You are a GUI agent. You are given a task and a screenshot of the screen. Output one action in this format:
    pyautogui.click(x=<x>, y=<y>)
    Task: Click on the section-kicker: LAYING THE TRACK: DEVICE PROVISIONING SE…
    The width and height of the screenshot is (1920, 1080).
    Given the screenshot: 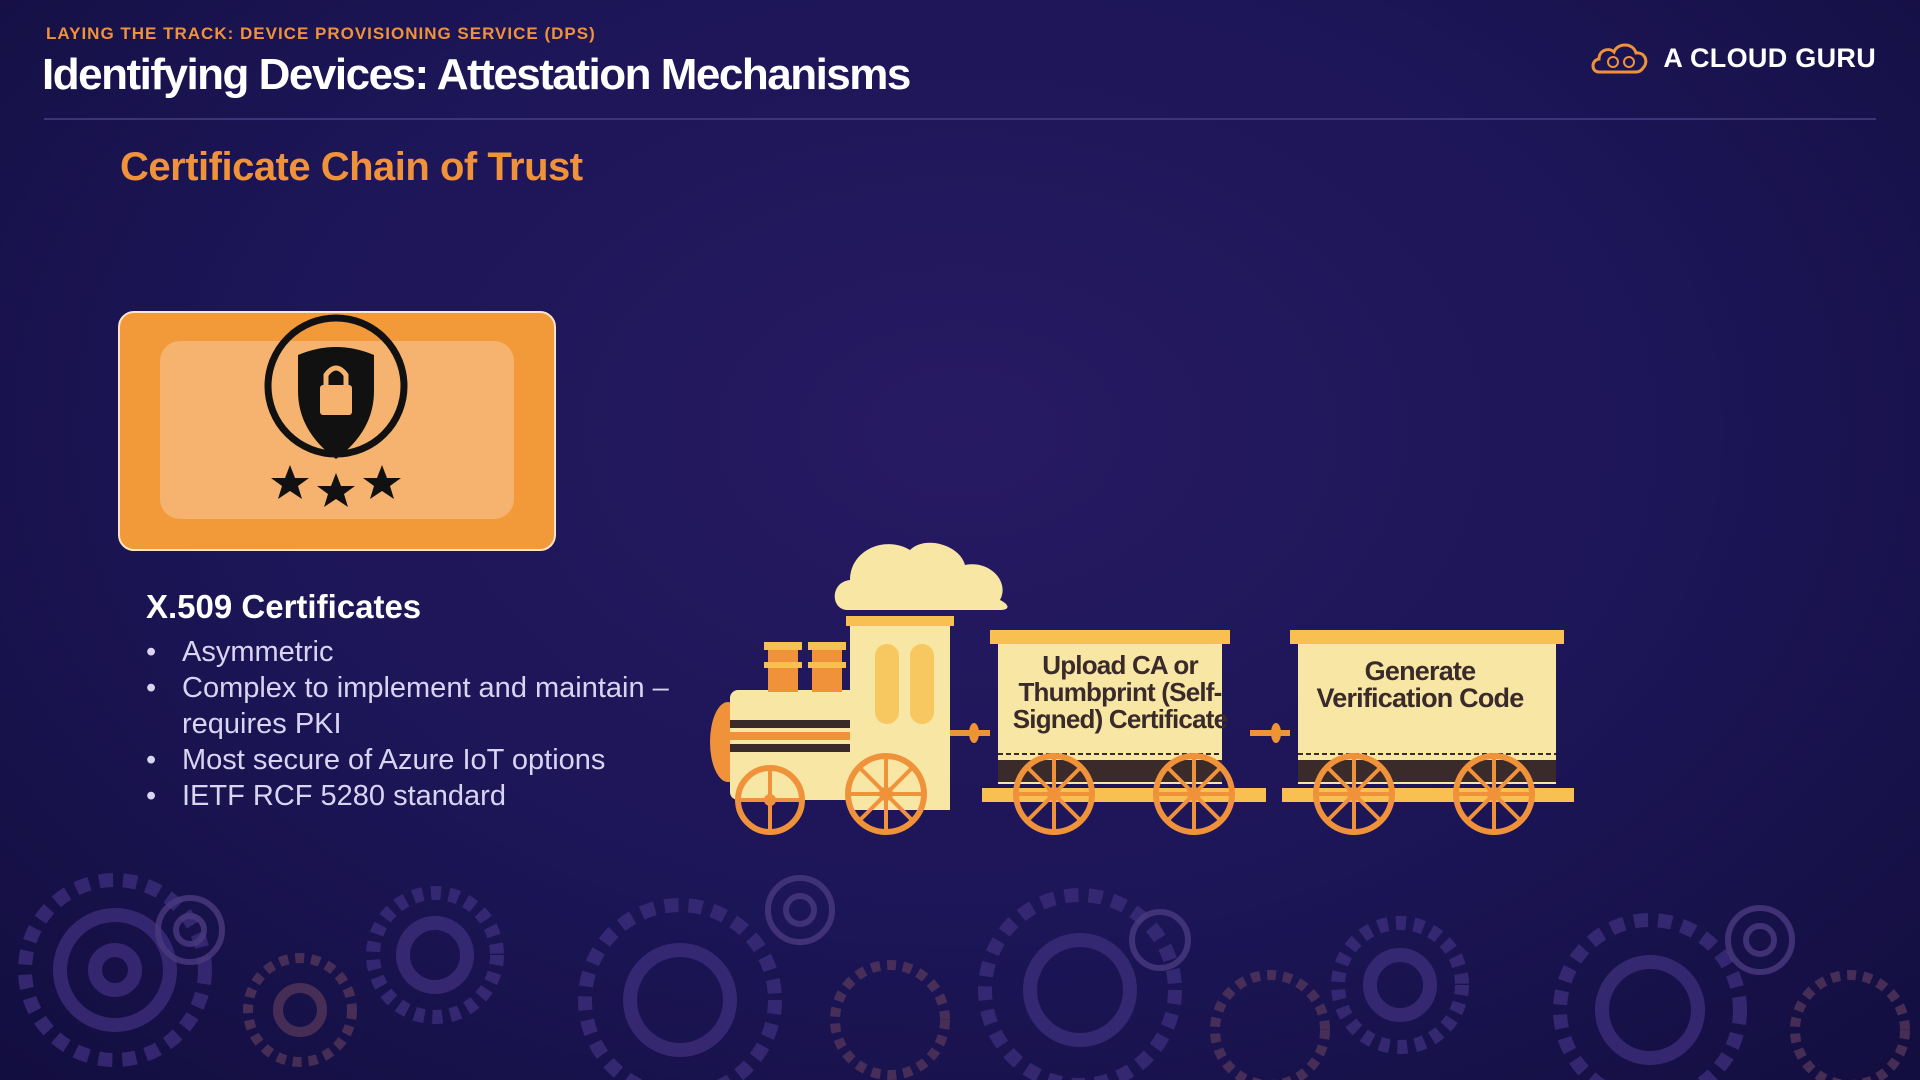 What is the action you would take?
    pyautogui.click(x=321, y=33)
    